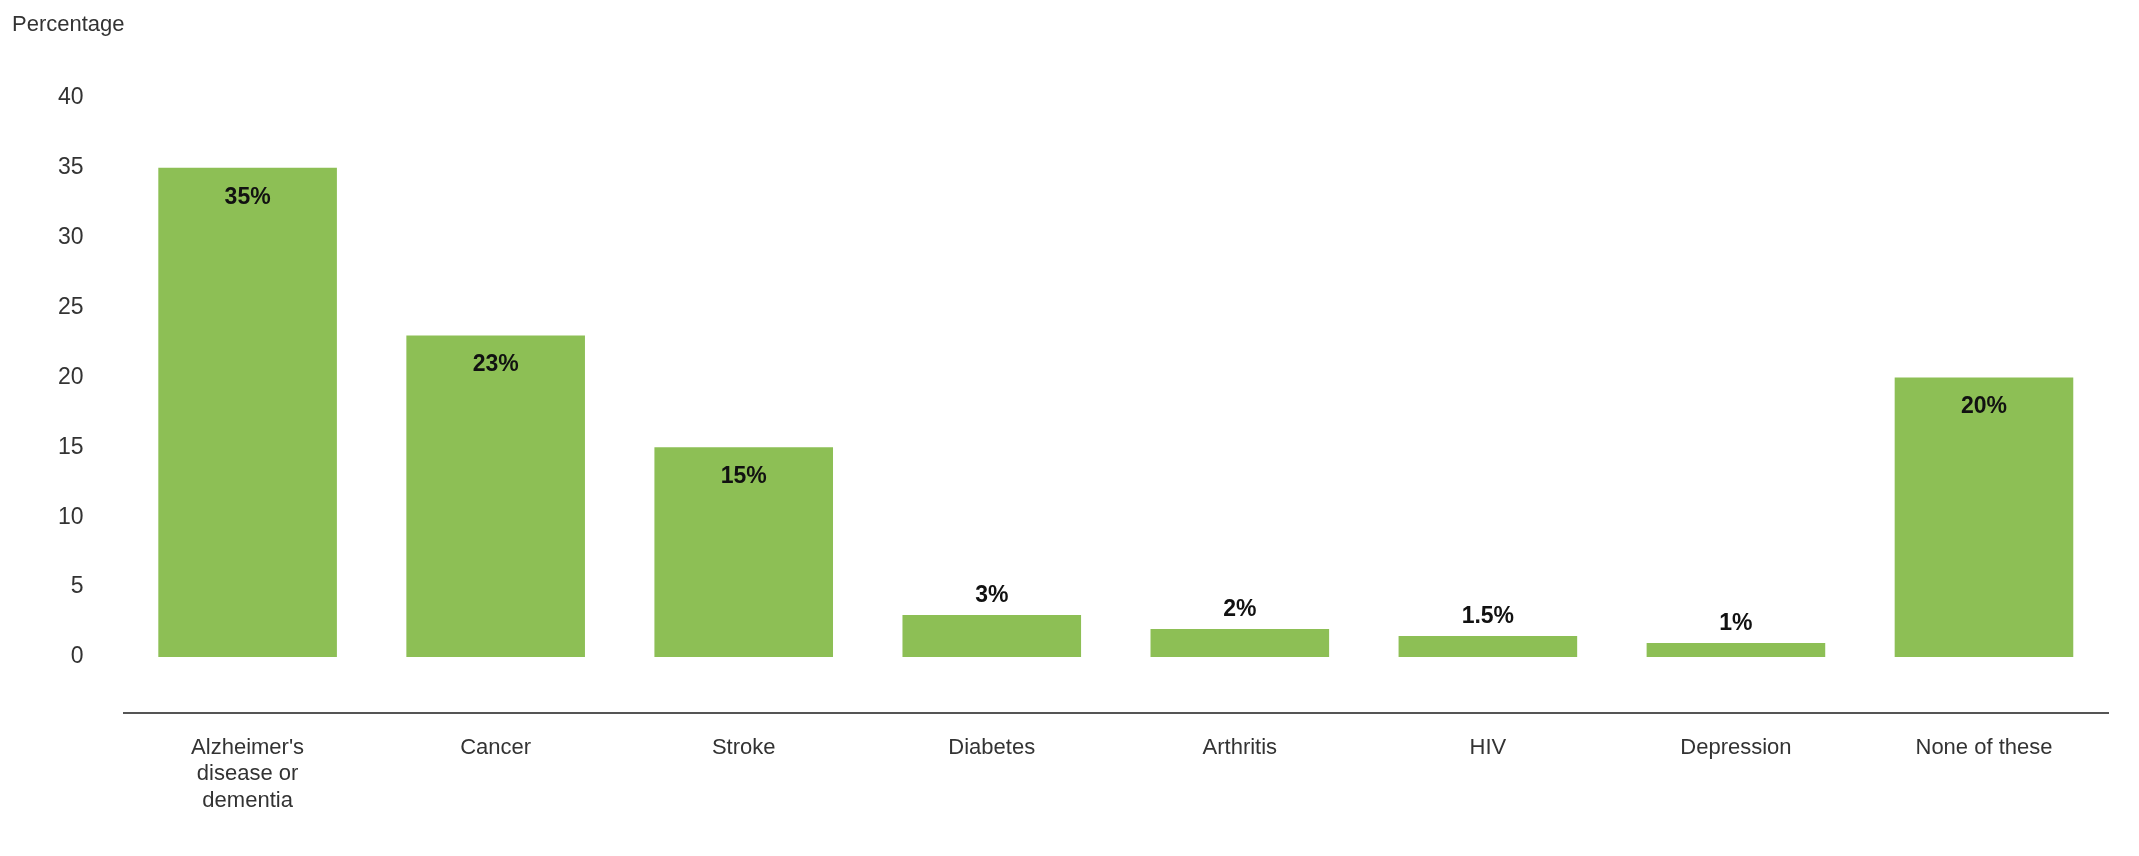 The image size is (2139, 856). Describe the element at coordinates (70, 515) in the screenshot. I see `y-tick-label: 10` at that location.